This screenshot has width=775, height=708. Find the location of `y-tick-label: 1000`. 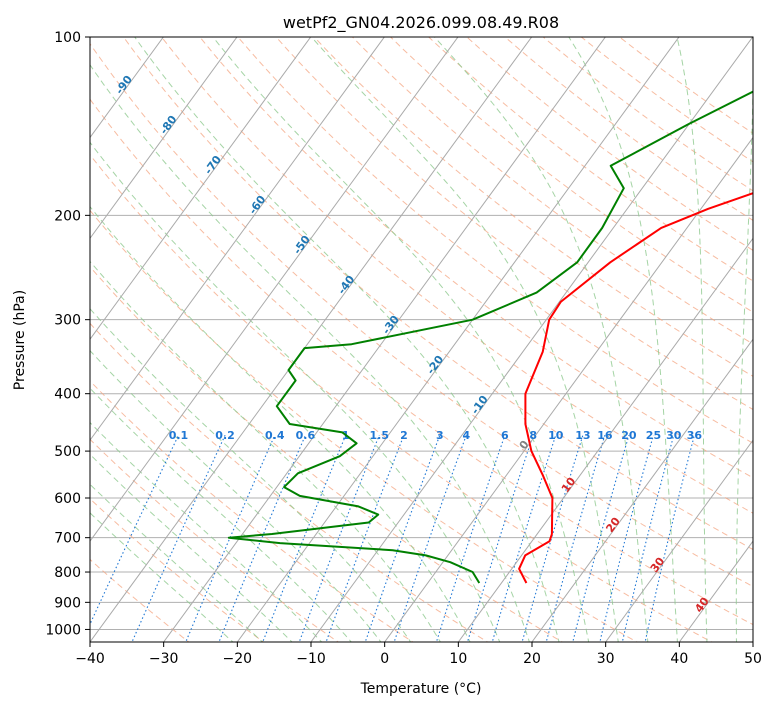

y-tick-label: 1000 is located at coordinates (63, 630).